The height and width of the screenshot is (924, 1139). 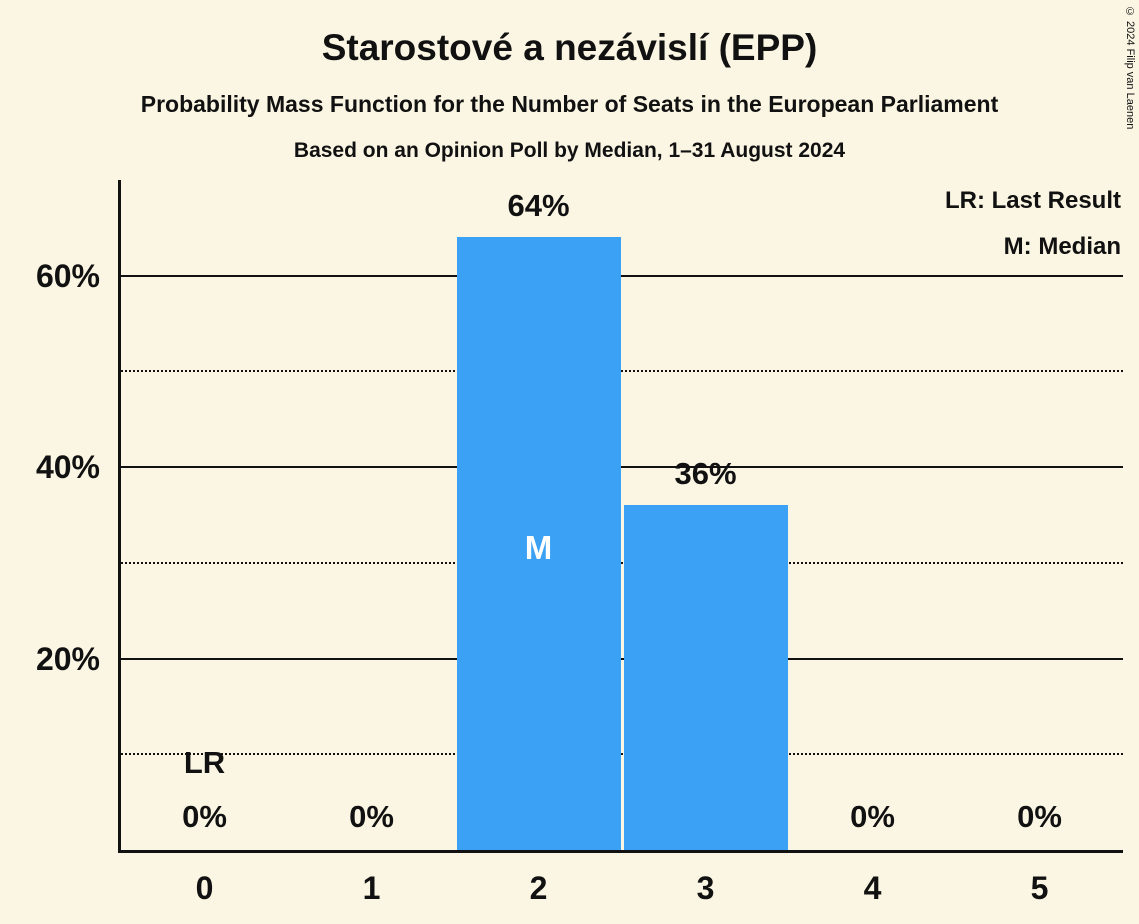 What do you see at coordinates (371, 888) in the screenshot?
I see `x-tick-1: 1` at bounding box center [371, 888].